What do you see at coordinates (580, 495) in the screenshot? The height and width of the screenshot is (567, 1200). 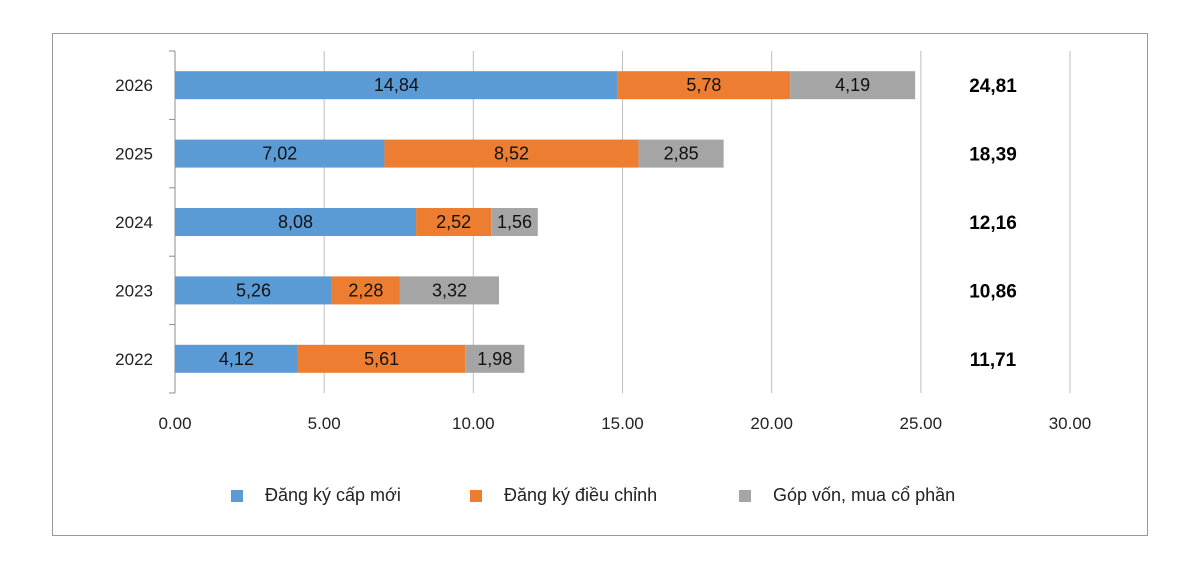 I see `legend-label: Đăng ký điều chỉnh` at bounding box center [580, 495].